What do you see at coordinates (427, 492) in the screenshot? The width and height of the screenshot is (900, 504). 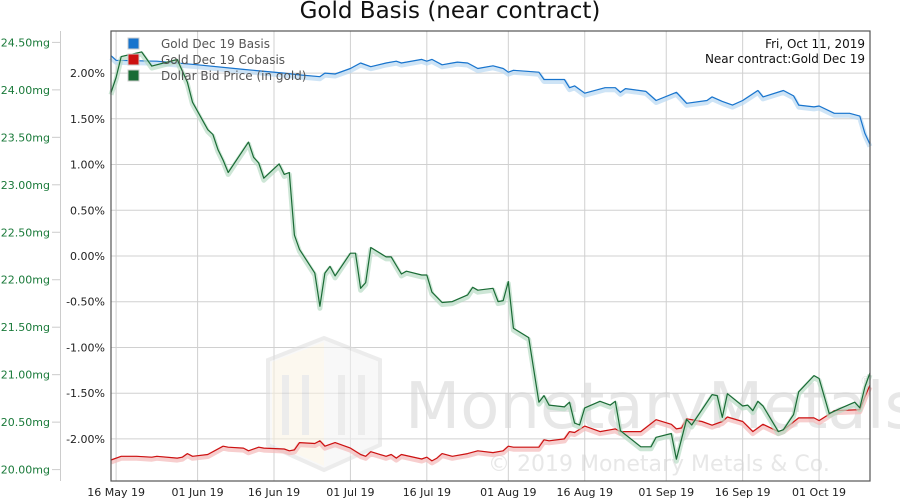 I see `x-tick-label: 16 Jul 19` at bounding box center [427, 492].